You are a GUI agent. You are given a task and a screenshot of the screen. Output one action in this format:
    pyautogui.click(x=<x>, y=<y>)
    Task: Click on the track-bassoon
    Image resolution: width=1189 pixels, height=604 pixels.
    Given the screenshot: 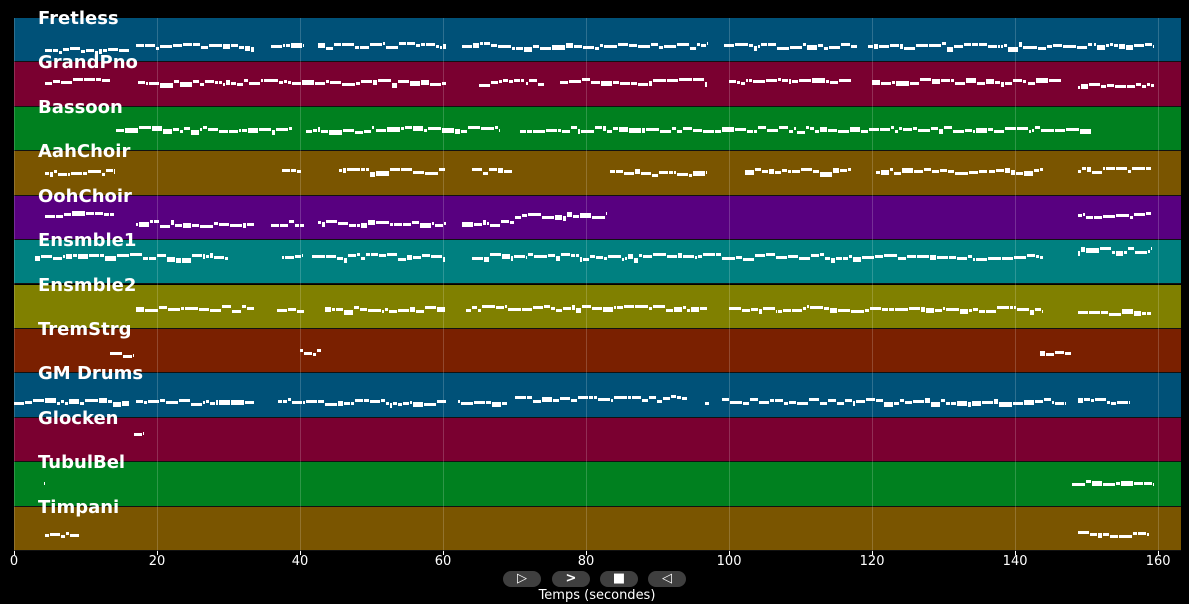 What is the action you would take?
    pyautogui.click(x=597, y=129)
    